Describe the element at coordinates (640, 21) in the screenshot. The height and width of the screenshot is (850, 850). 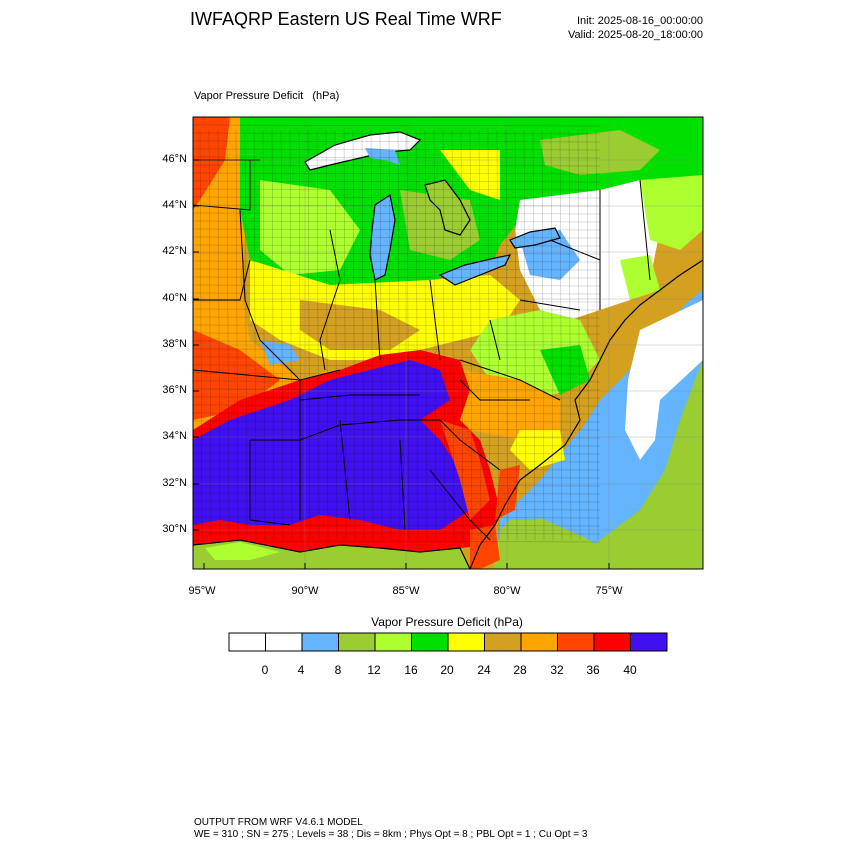
I see `init-time: Init: 2025-08-16_00:00:00` at that location.